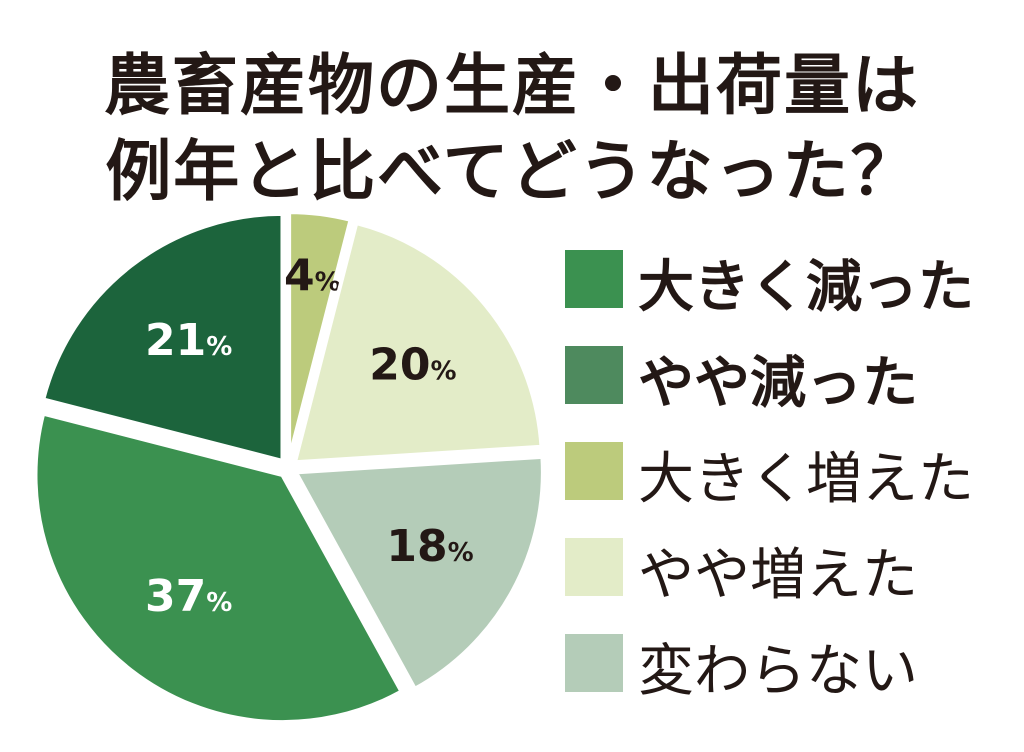 The width and height of the screenshot is (1024, 752). I want to click on pie-data-label: 21%, so click(188, 340).